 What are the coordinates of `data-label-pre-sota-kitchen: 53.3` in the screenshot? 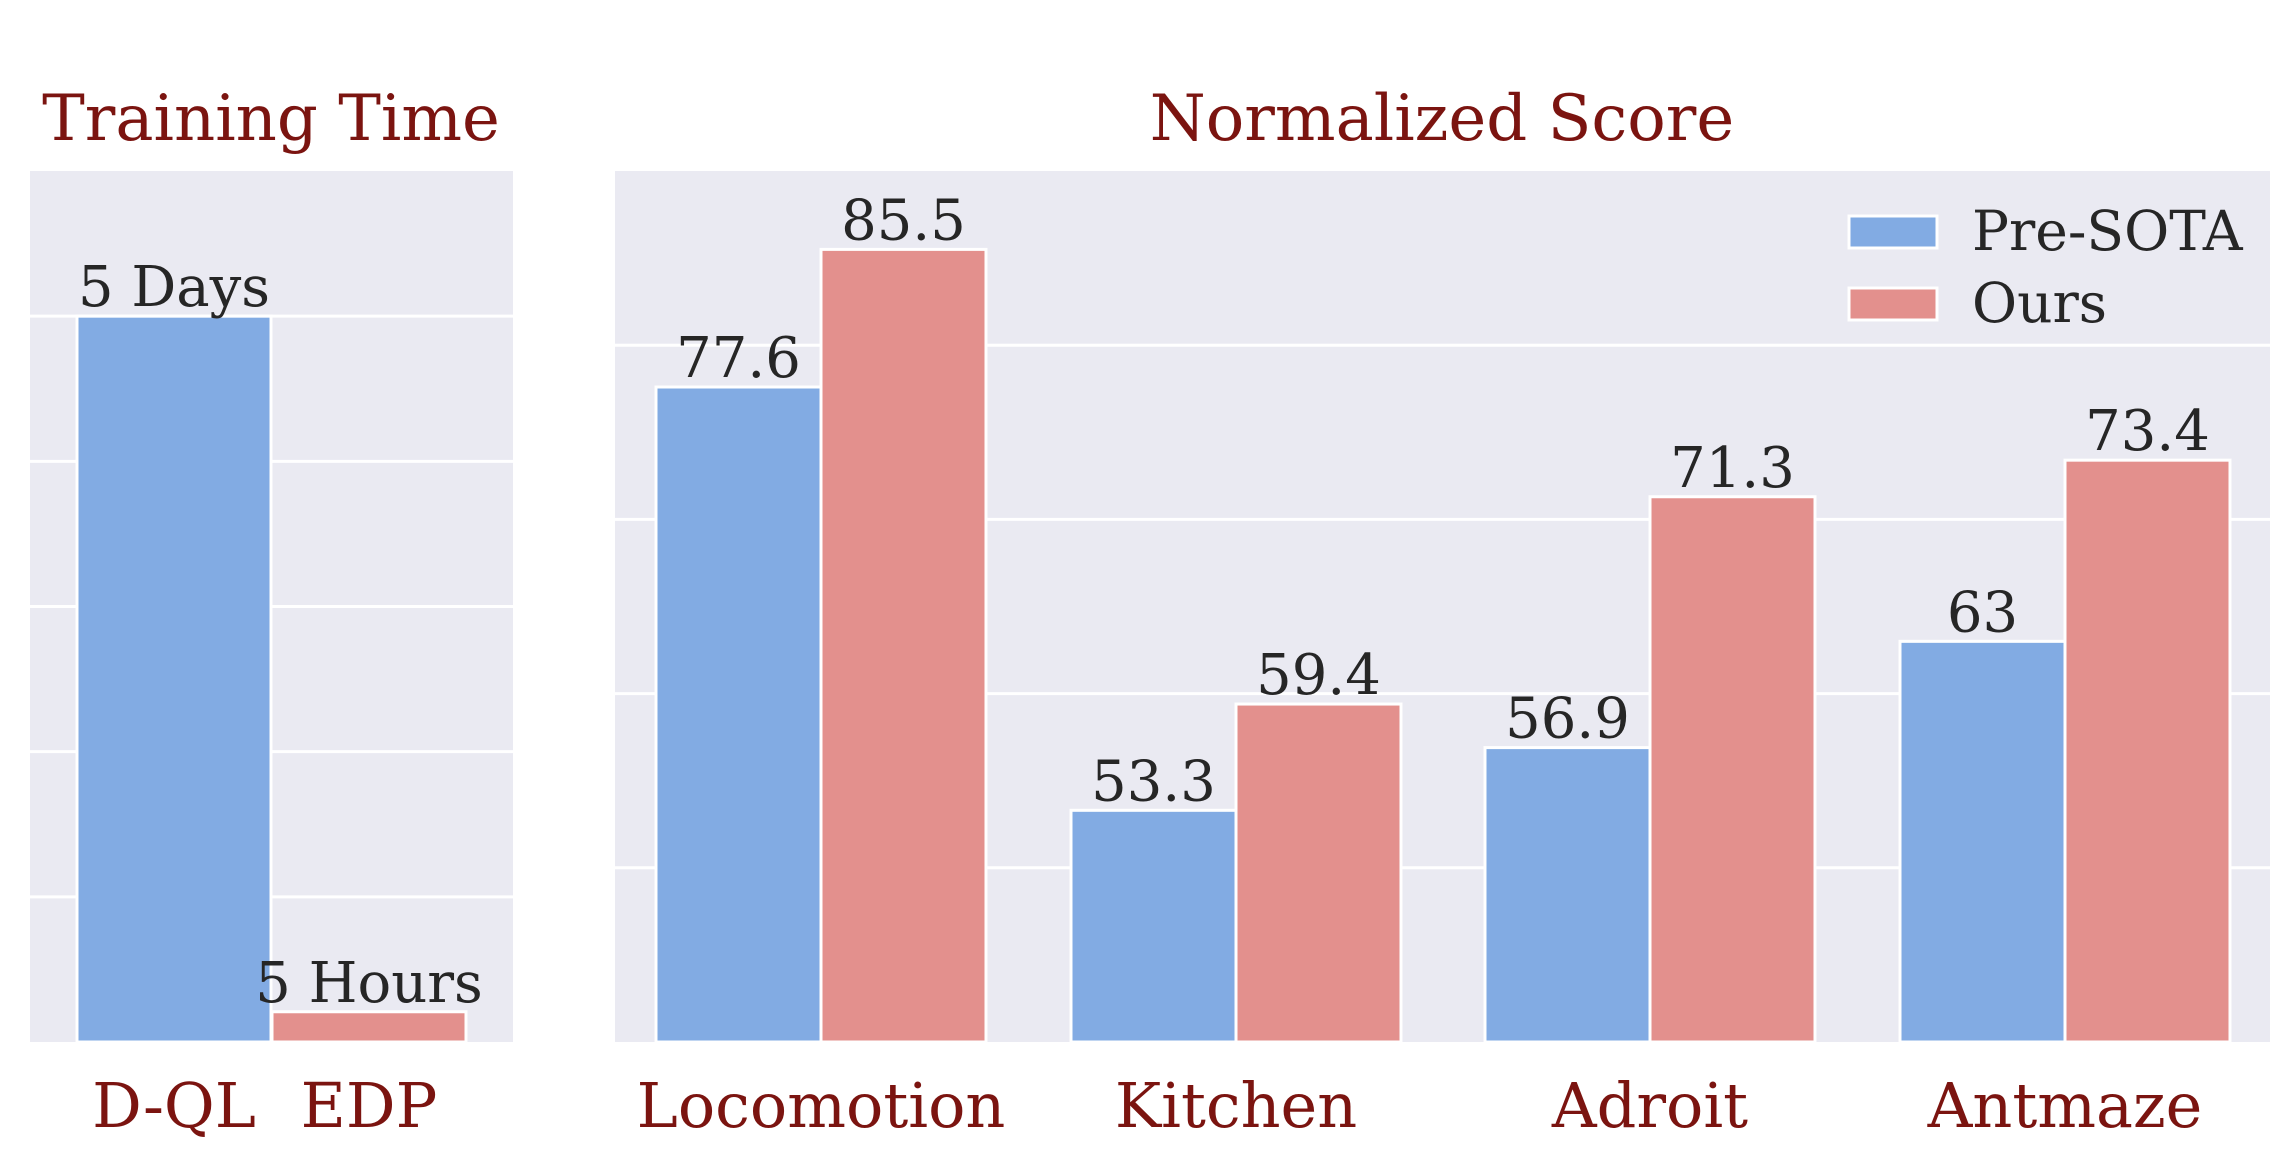 It's located at (1153, 781).